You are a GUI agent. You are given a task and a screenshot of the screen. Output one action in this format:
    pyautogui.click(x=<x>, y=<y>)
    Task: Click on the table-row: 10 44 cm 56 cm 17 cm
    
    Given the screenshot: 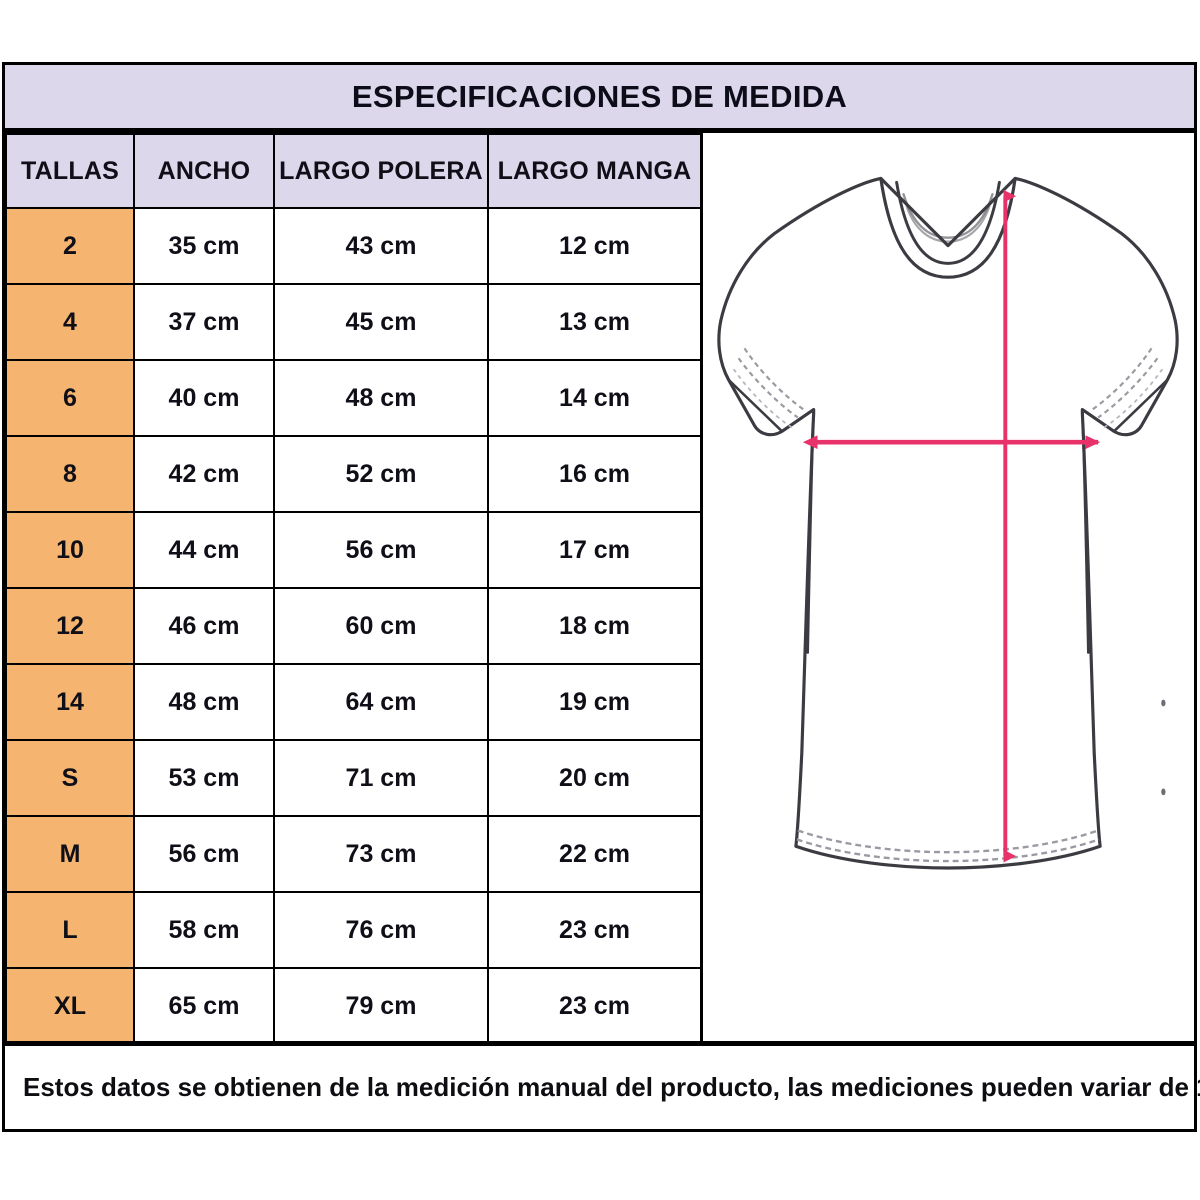 What is the action you would take?
    pyautogui.click(x=353, y=550)
    